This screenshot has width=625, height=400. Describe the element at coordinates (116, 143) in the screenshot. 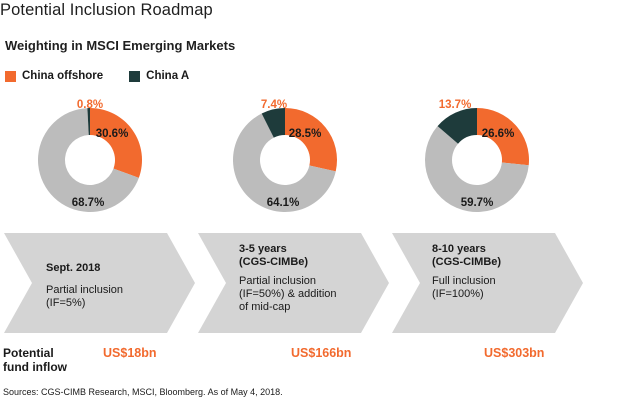

I see `donut-1-slice-china-offshore` at that location.